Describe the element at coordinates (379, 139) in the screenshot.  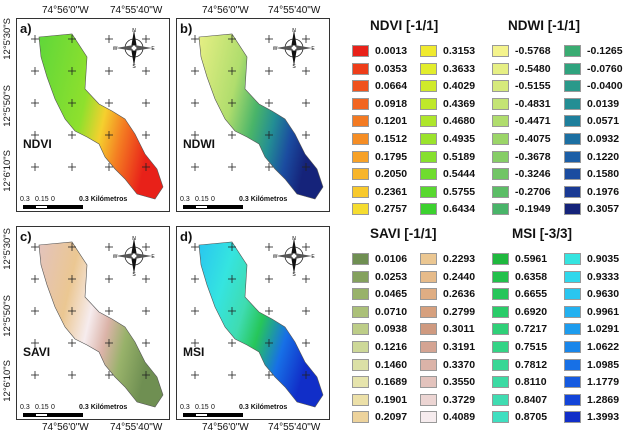
I see `legend-entry-ndvi: 0.1512` at that location.